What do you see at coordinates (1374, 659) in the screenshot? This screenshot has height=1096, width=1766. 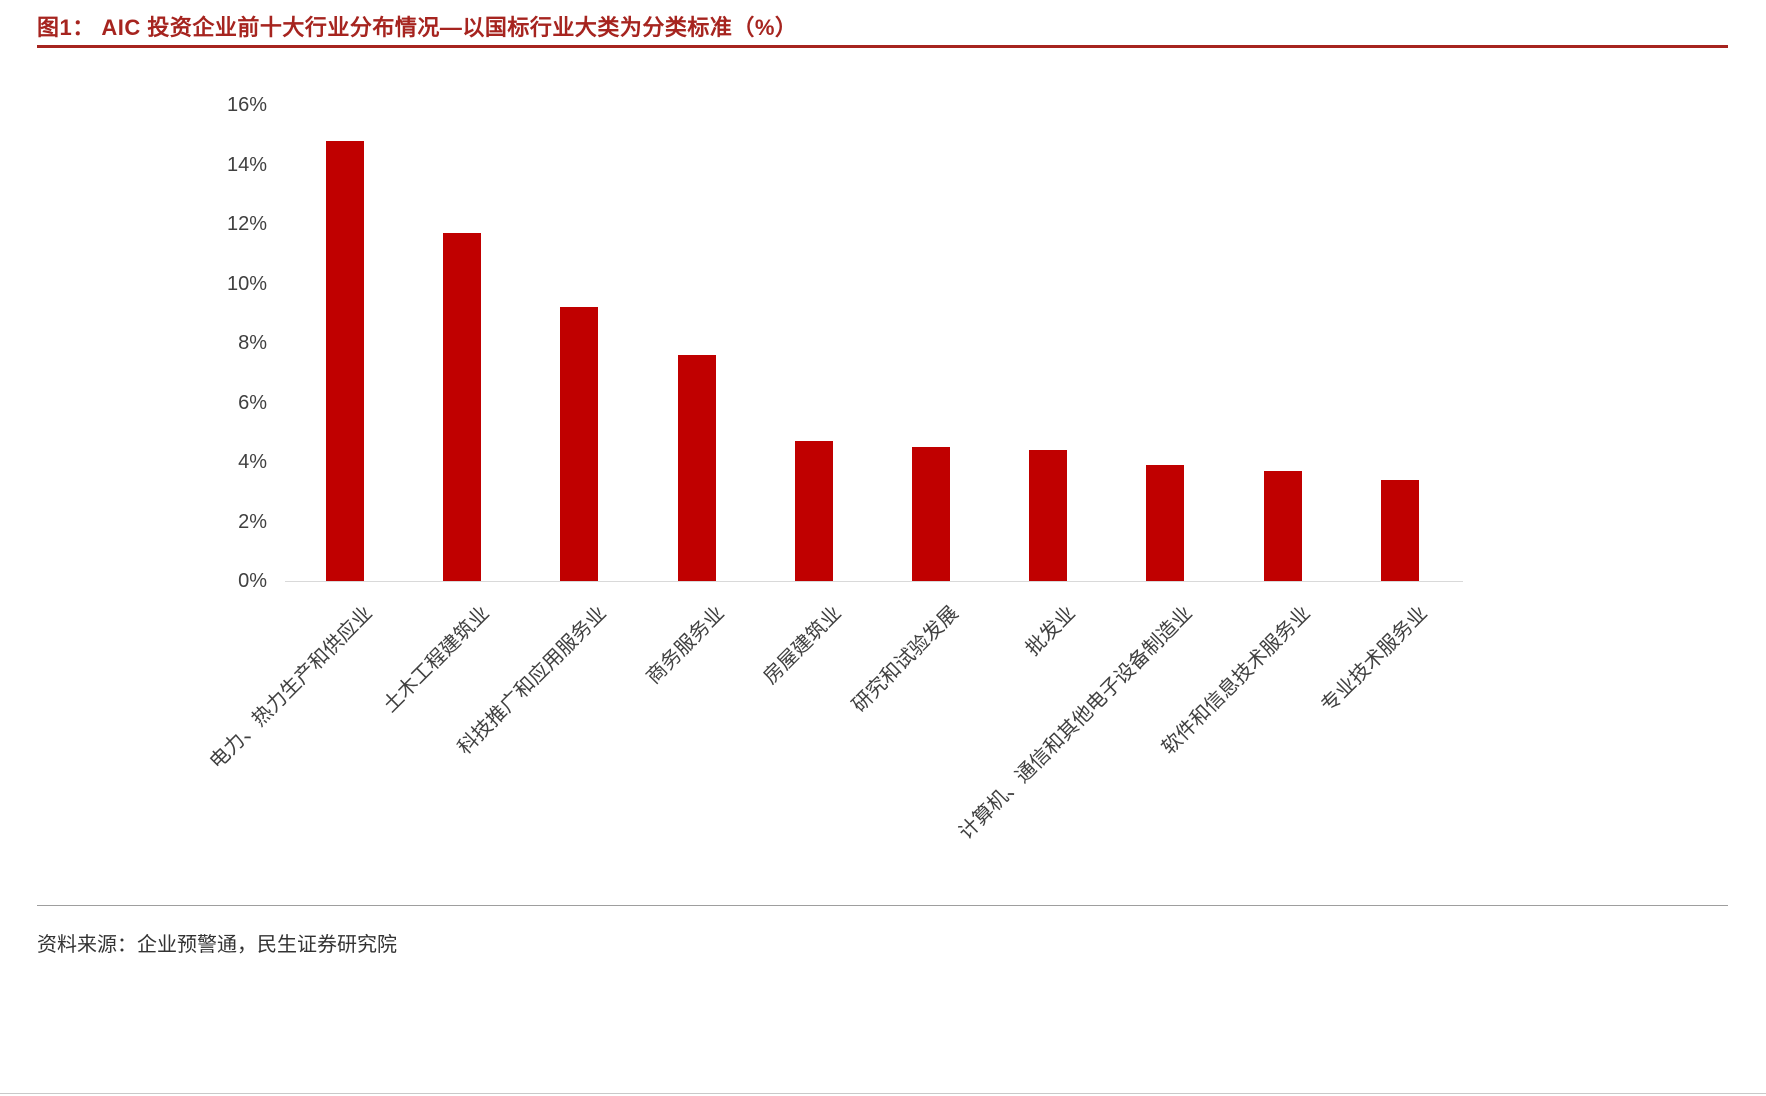 I see `x-category-label: 专业技术服务业` at bounding box center [1374, 659].